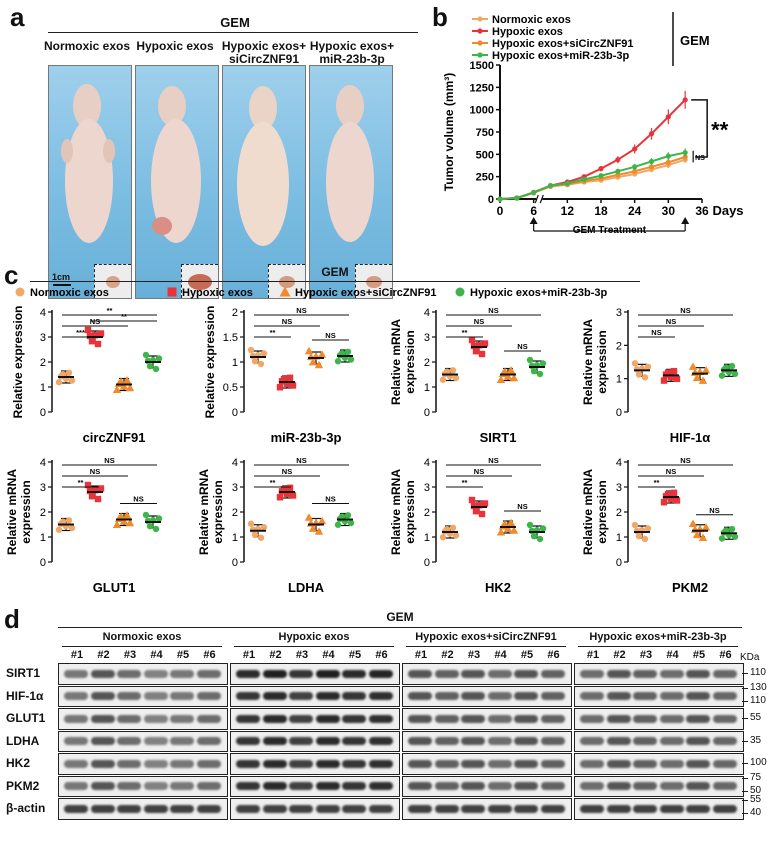 The height and width of the screenshot is (841, 767). What do you see at coordinates (230, 338) in the screenshot?
I see `y-tick-label: 1.5` at bounding box center [230, 338].